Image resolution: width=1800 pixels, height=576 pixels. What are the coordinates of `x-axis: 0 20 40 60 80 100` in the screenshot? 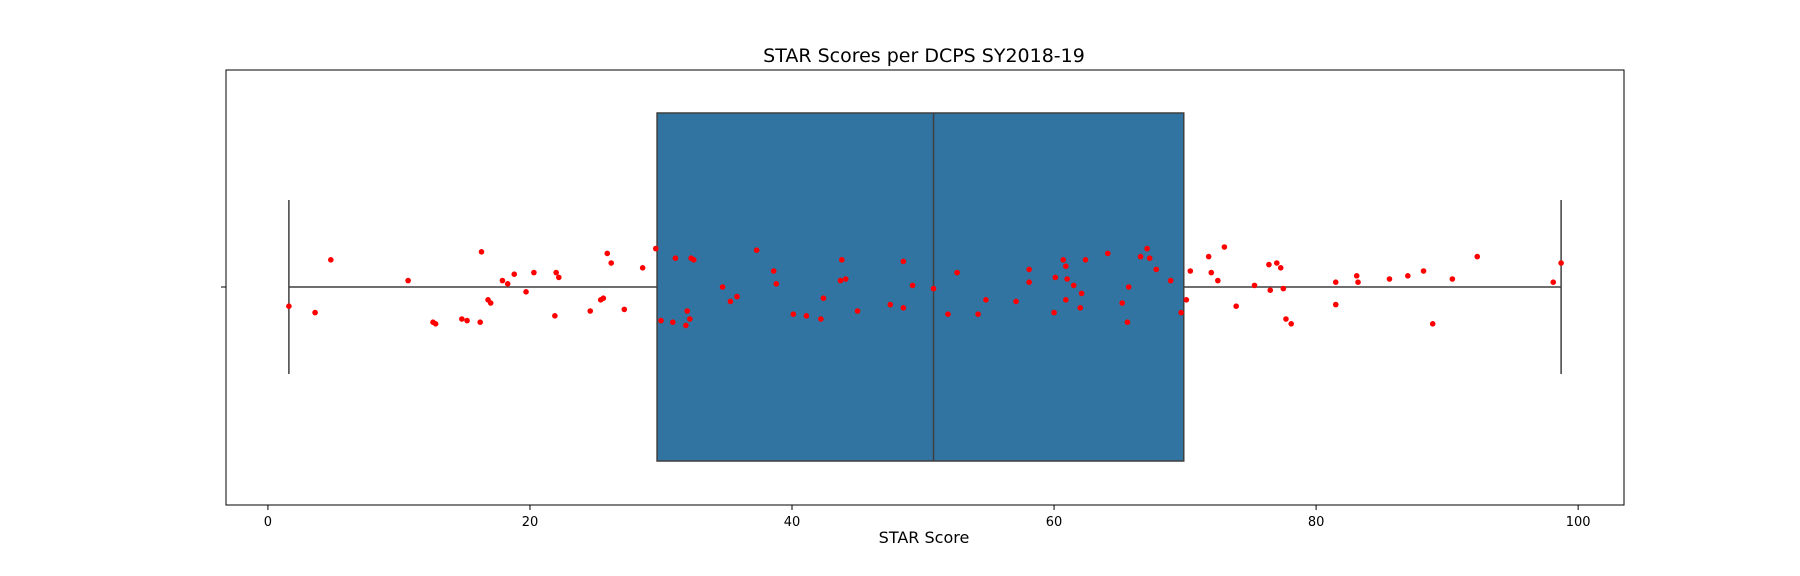 It's located at (927, 517).